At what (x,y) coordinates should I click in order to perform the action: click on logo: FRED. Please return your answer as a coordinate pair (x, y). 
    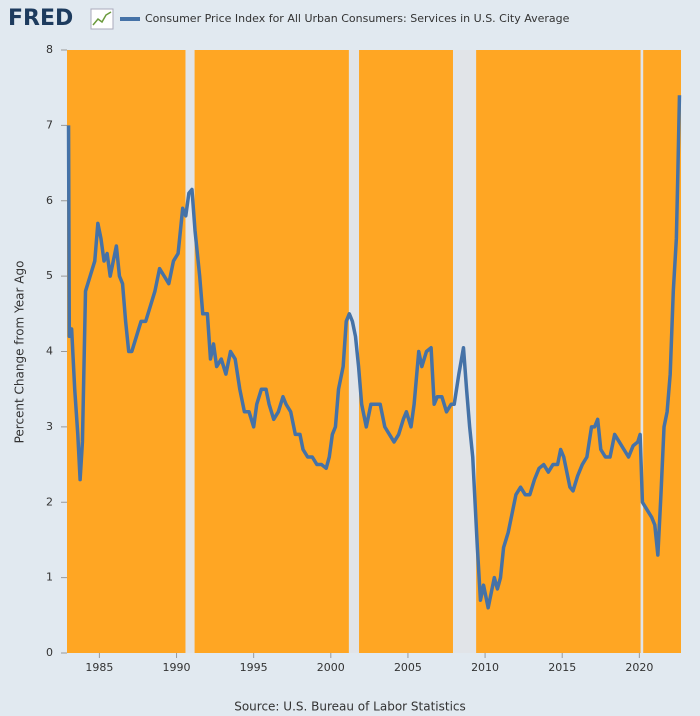
    Looking at the image, I should click on (40, 18).